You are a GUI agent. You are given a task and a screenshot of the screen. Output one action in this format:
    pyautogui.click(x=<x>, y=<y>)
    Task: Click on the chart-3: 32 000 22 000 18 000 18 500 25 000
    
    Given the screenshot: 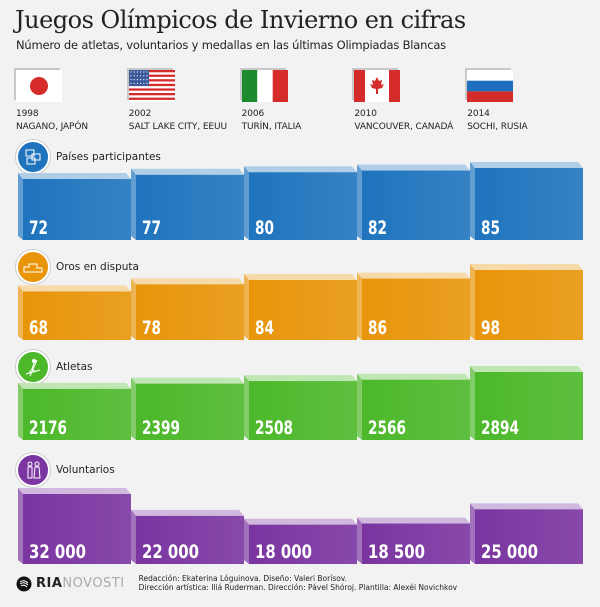 What is the action you would take?
    pyautogui.click(x=300, y=526)
    